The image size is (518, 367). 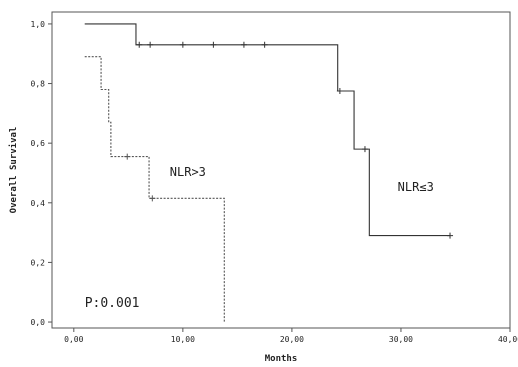 What do you see at coordinates (73, 339) in the screenshot?
I see `x-tick-label: 0,00` at bounding box center [73, 339].